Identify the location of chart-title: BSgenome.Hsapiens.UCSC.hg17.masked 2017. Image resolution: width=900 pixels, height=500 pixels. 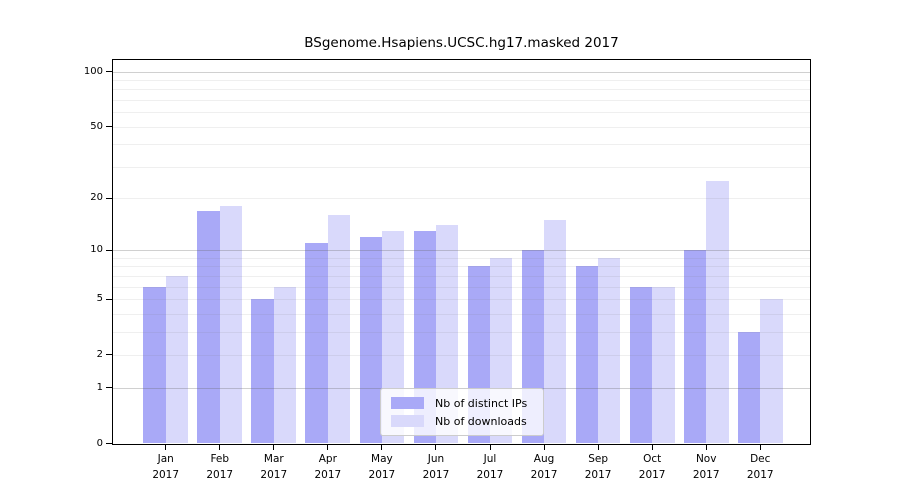
(461, 43).